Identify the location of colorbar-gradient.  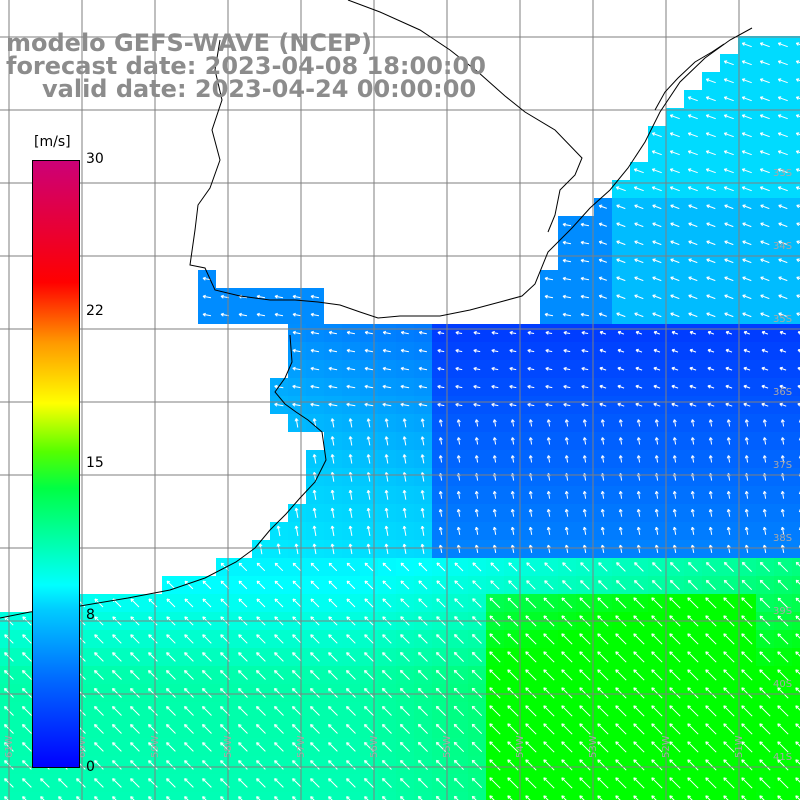
(56, 464).